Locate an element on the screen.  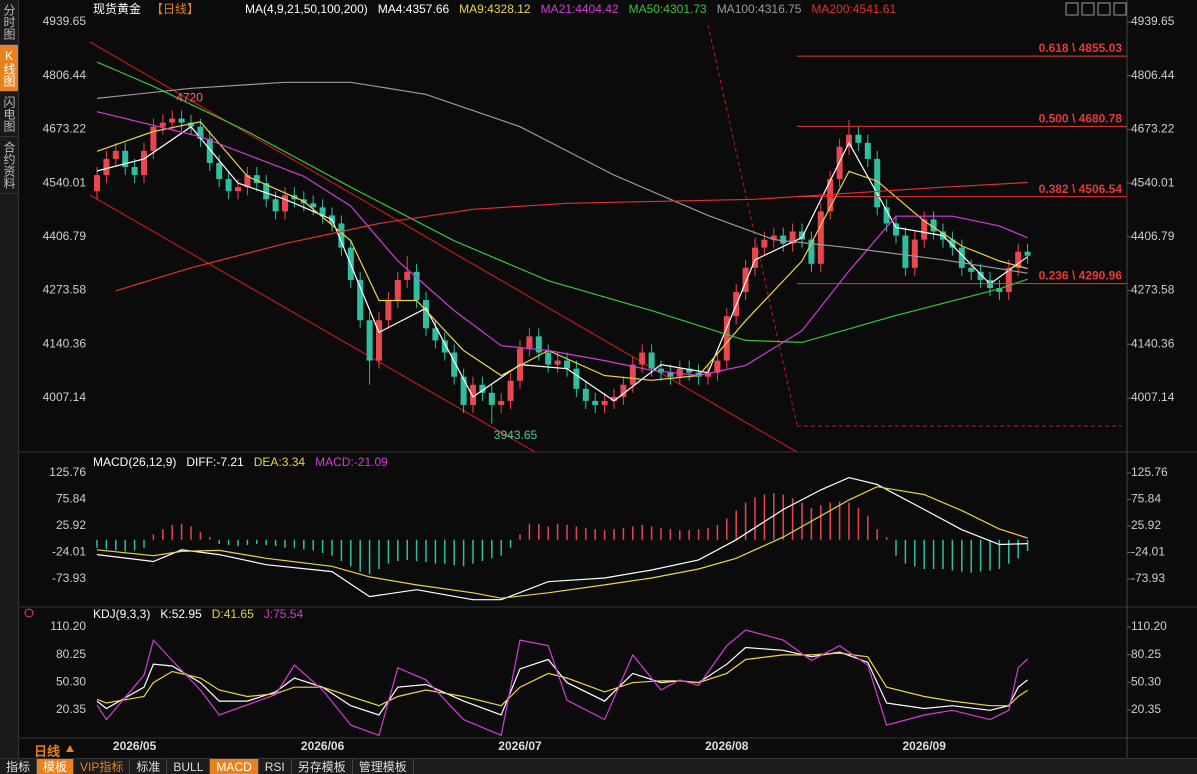
legend-label: KDJ(9,3,3) is located at coordinates (121, 614).